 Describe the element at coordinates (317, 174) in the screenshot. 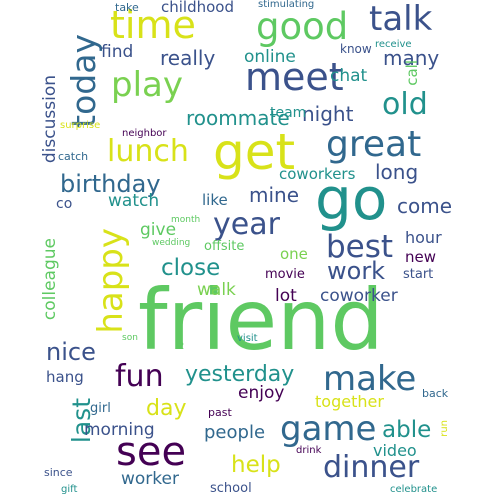

I see `word-coworkers: coworkers` at that location.